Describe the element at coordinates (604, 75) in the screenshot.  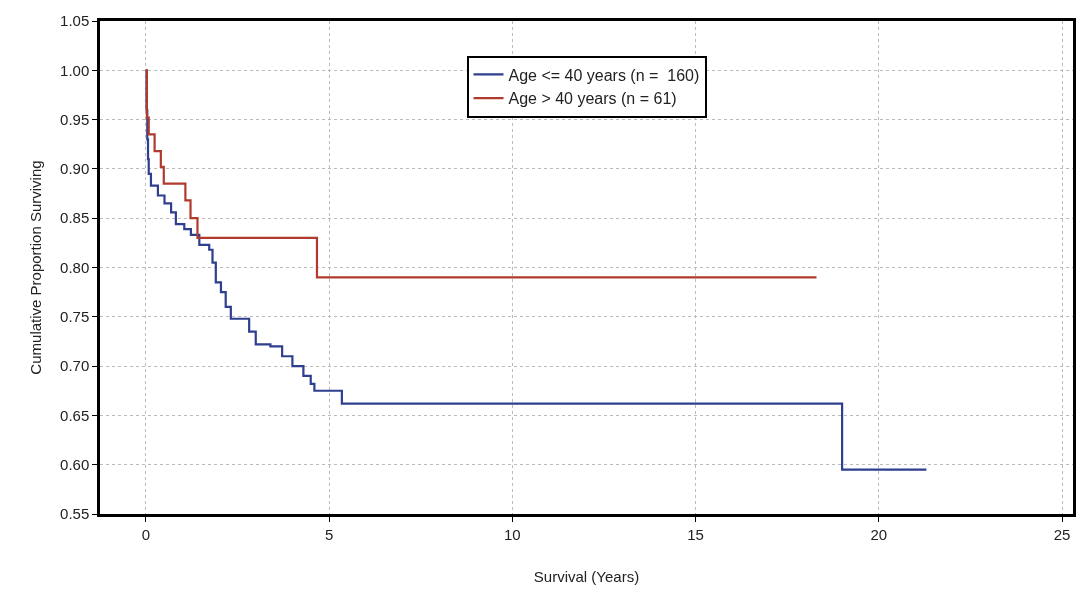
I see `legend-label: Age <= 40 years (n = 160)` at that location.